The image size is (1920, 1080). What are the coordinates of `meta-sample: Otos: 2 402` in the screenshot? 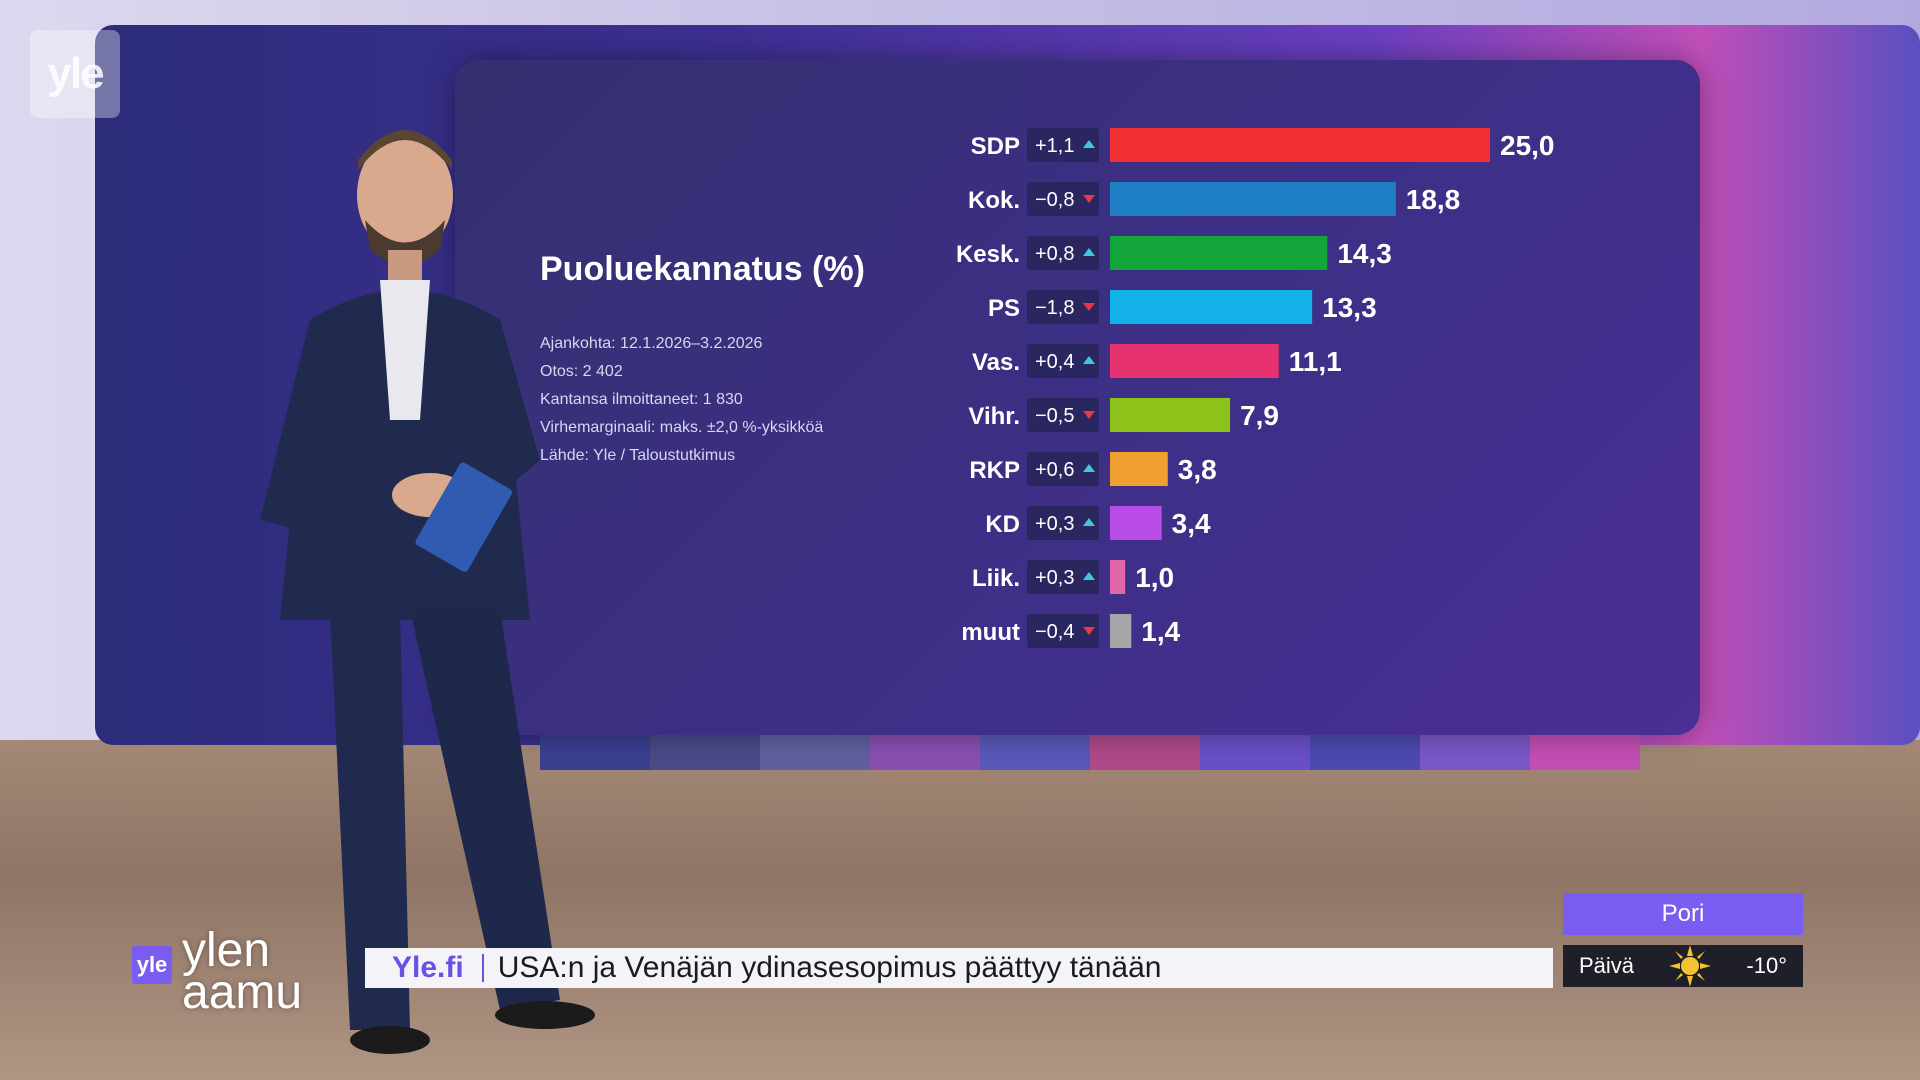 It's located at (581, 371).